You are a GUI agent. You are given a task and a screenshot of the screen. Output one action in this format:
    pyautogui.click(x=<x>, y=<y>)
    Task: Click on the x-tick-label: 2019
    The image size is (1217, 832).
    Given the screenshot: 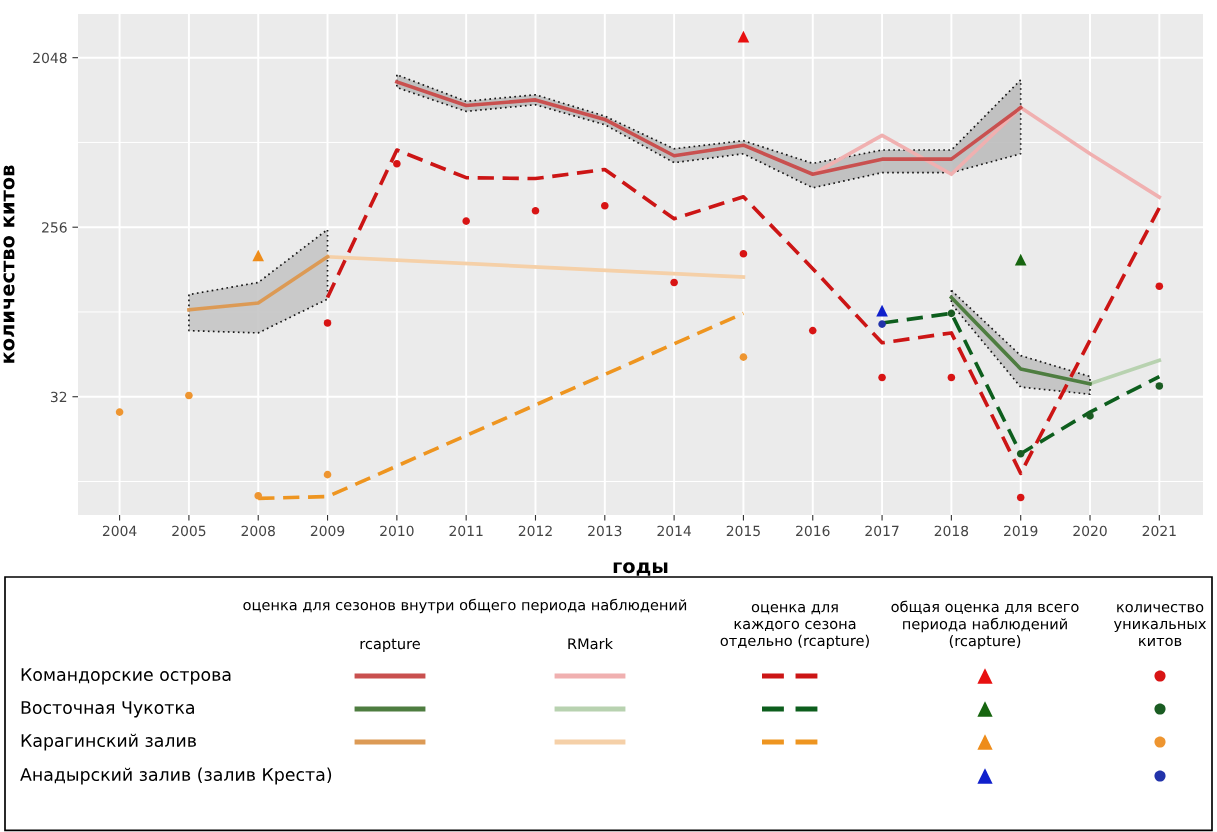 What is the action you would take?
    pyautogui.click(x=1021, y=531)
    